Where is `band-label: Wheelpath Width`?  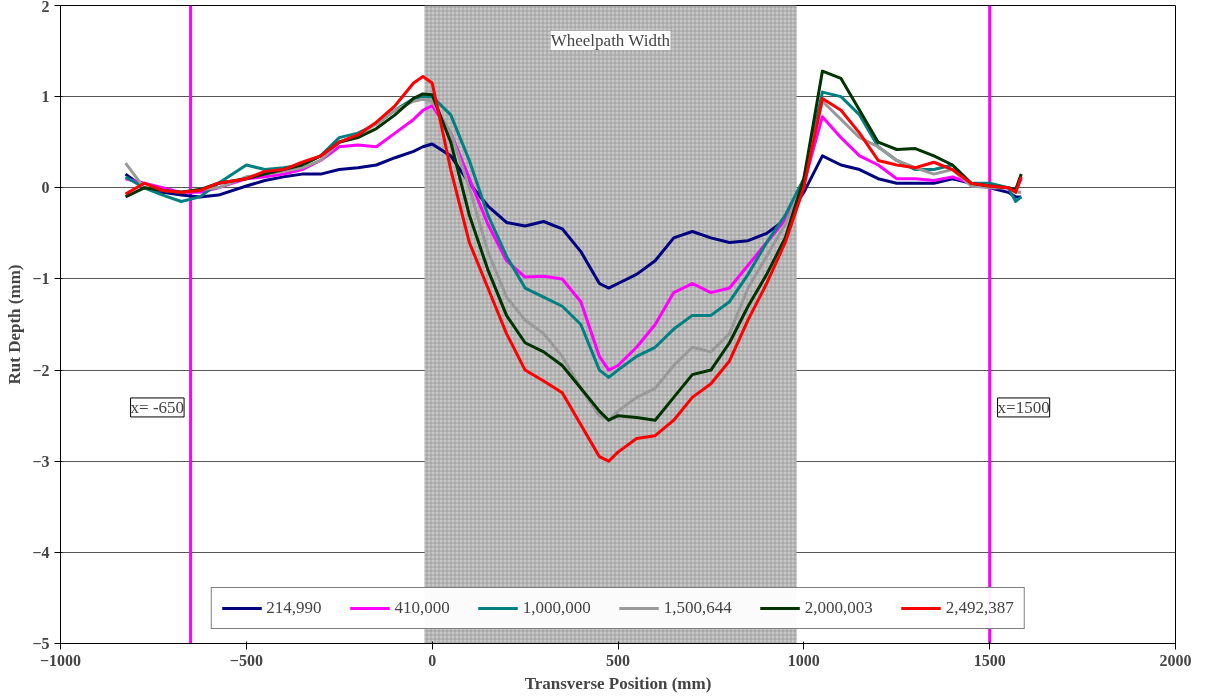
band-label: Wheelpath Width is located at coordinates (610, 41).